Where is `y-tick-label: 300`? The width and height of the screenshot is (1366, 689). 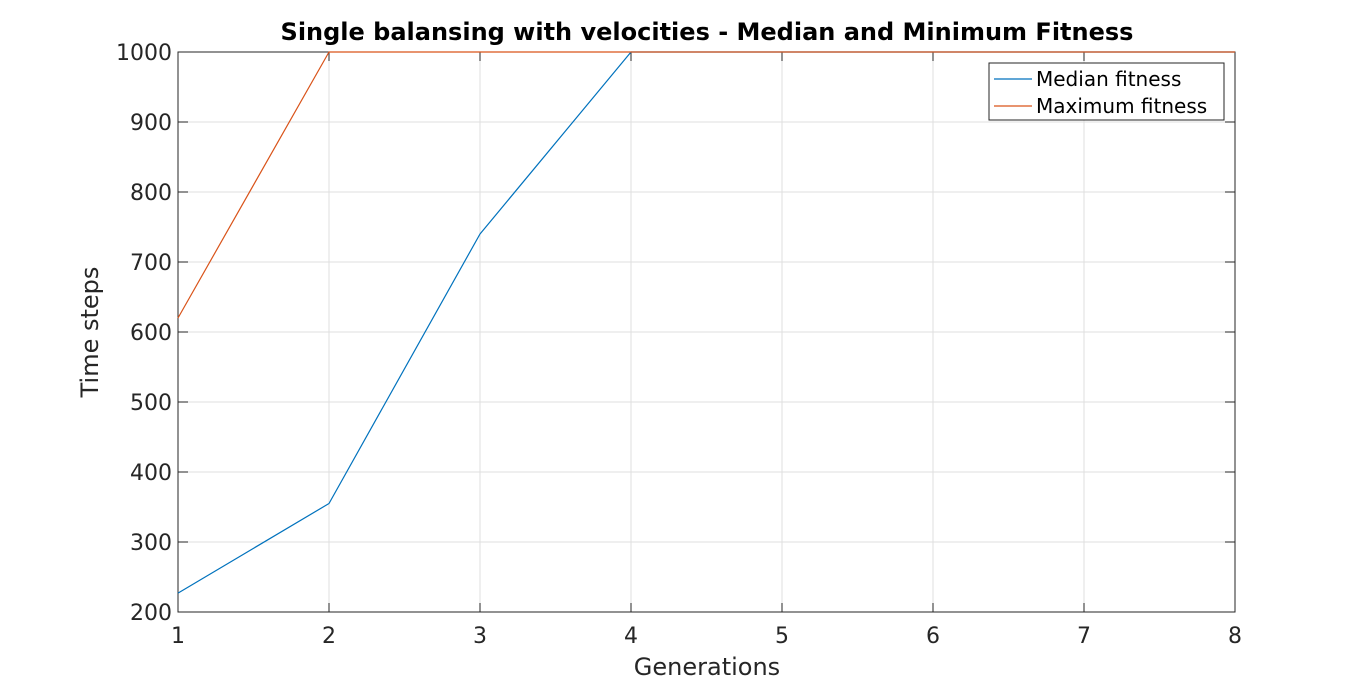 y-tick-label: 300 is located at coordinates (151, 543).